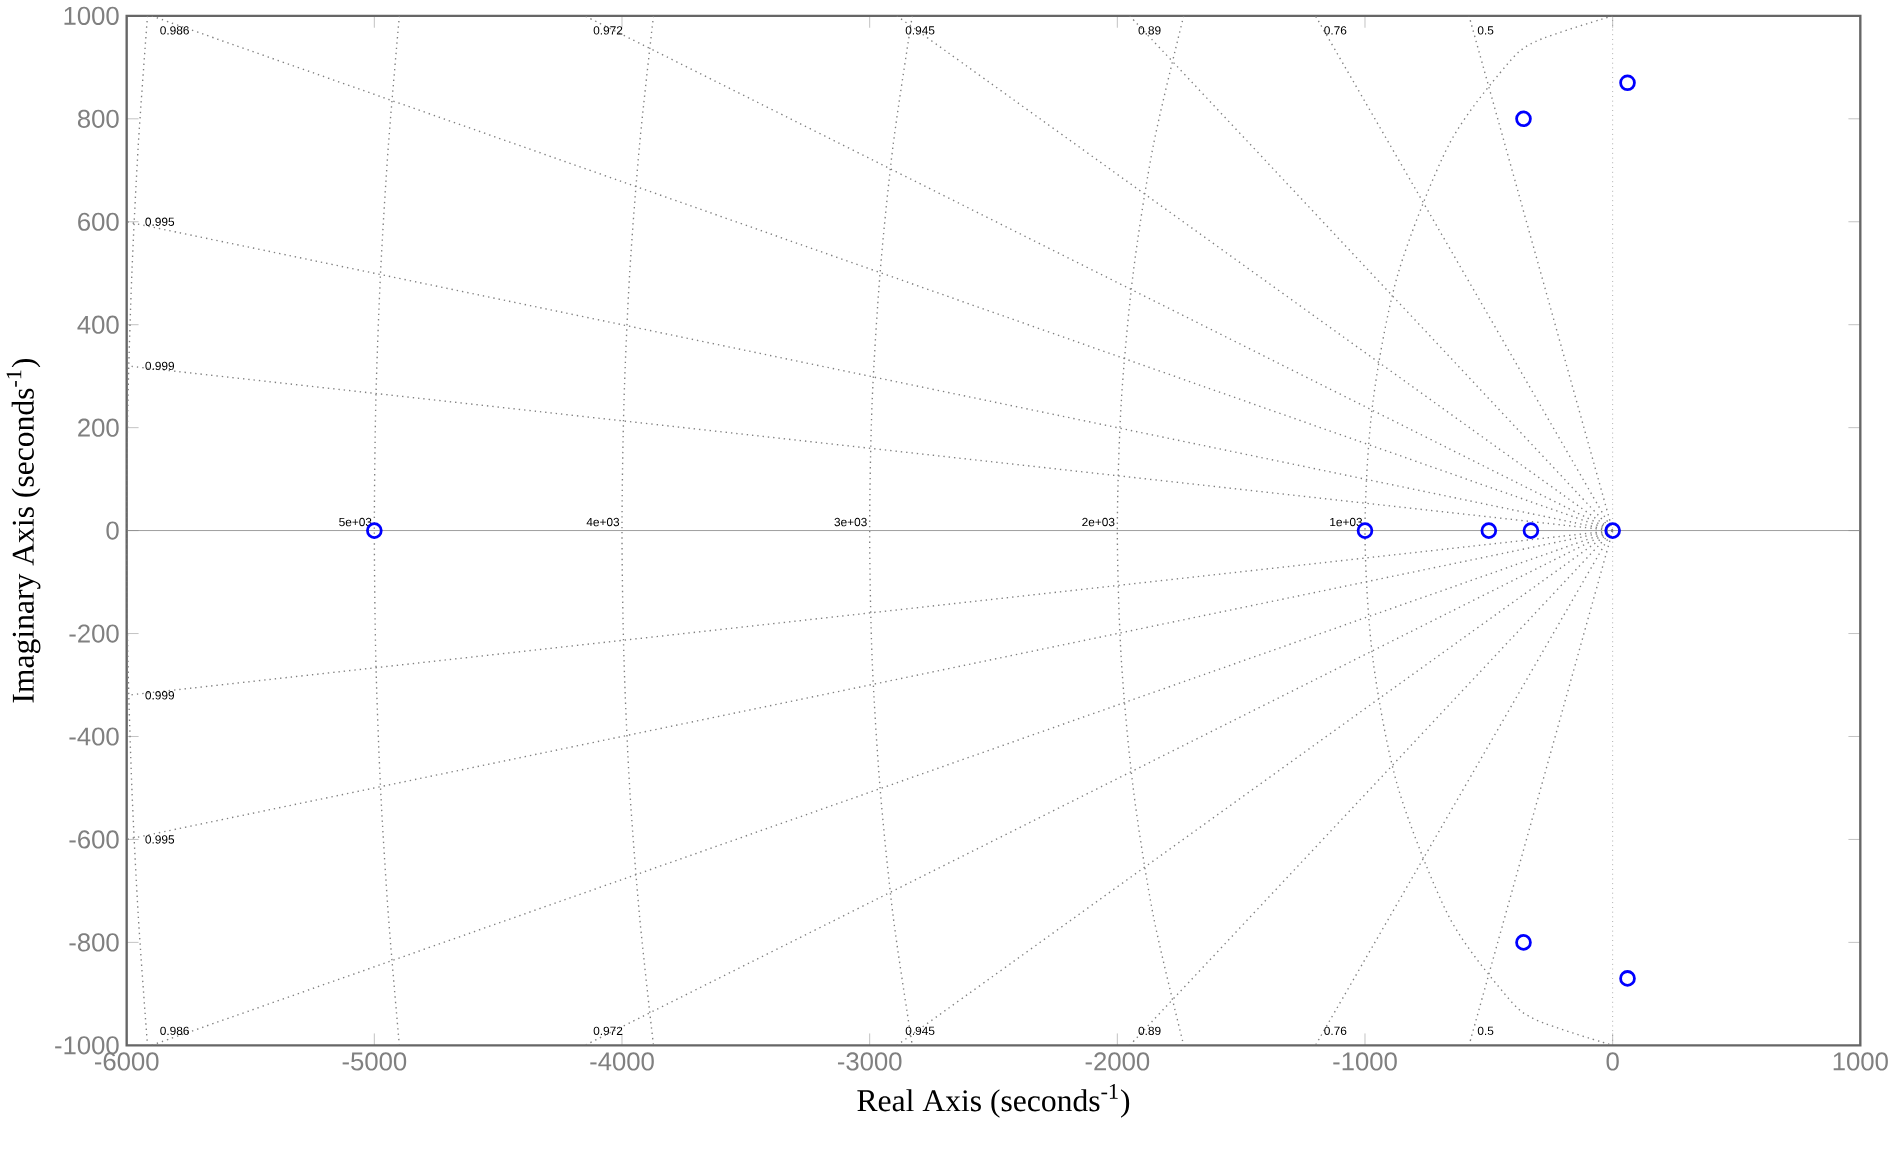 The height and width of the screenshot is (1168, 1898). Describe the element at coordinates (993, 1100) in the screenshot. I see `x-axis-title: Real Axis (seconds$^{-1}$)` at that location.